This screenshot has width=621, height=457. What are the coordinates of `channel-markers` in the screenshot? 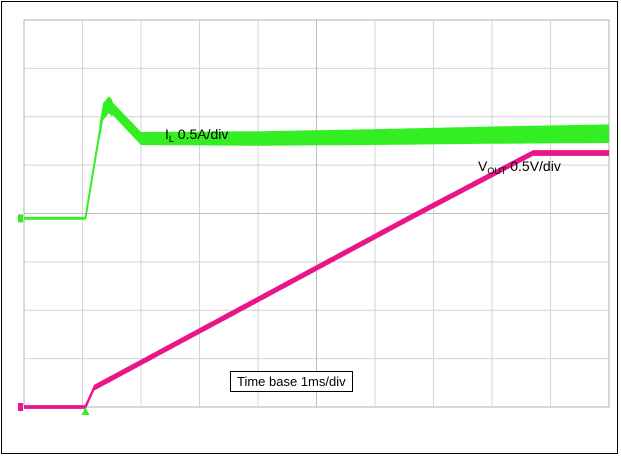 It's located at (54, 314).